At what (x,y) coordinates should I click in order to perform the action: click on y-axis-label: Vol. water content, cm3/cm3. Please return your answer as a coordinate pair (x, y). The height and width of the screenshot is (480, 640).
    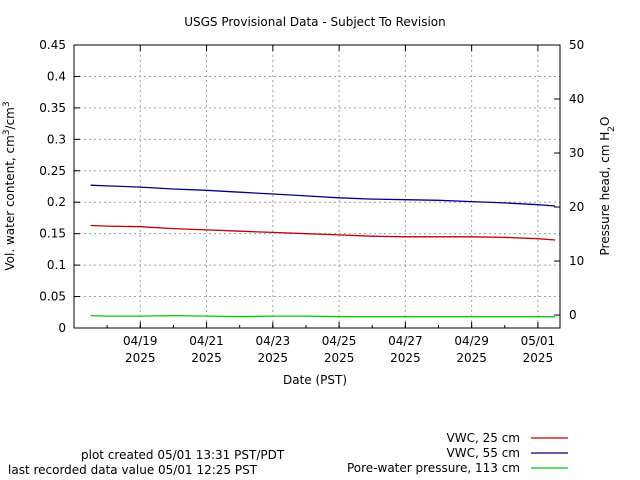
    Looking at the image, I should click on (9, 185).